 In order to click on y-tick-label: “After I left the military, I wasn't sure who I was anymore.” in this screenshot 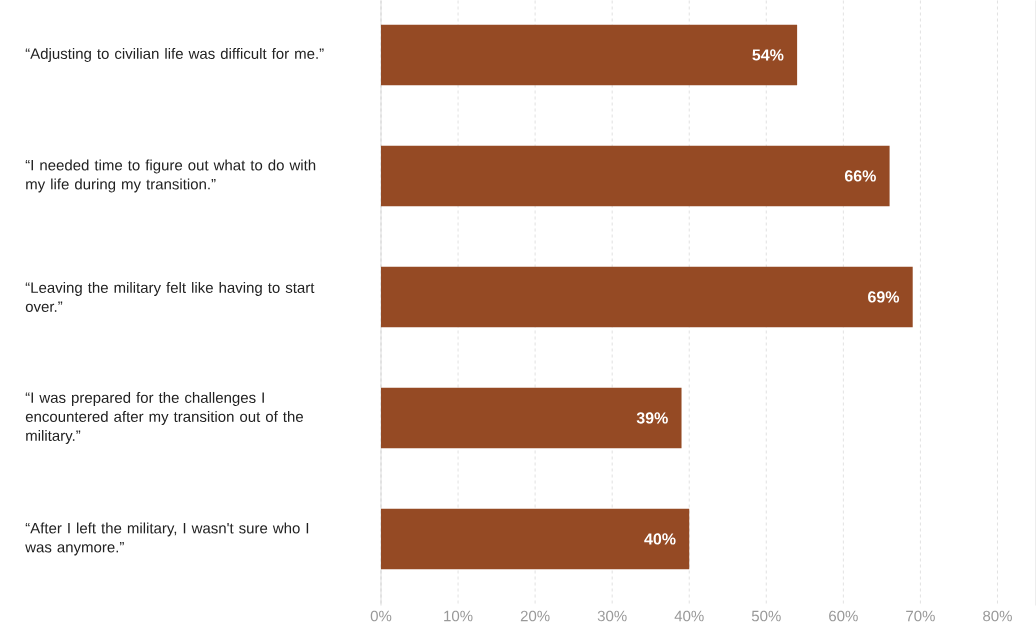, I will do `click(167, 539)`.